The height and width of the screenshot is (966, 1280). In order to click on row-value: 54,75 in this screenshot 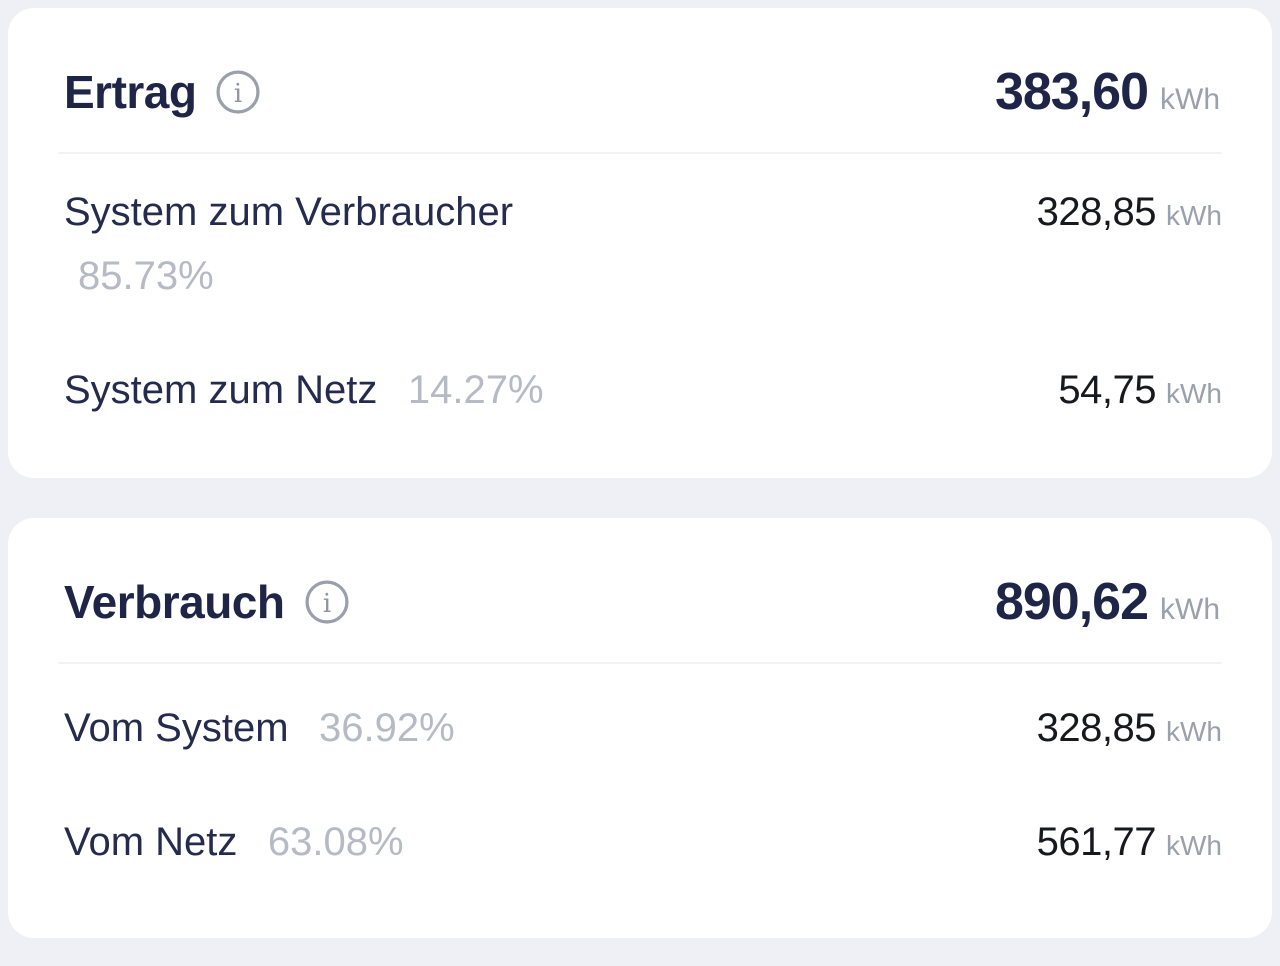, I will do `click(1107, 390)`.